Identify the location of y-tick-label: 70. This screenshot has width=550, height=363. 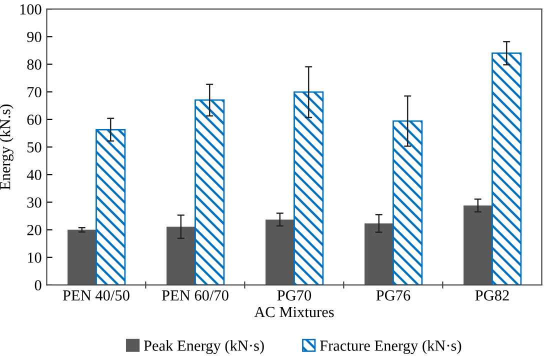
(35, 92).